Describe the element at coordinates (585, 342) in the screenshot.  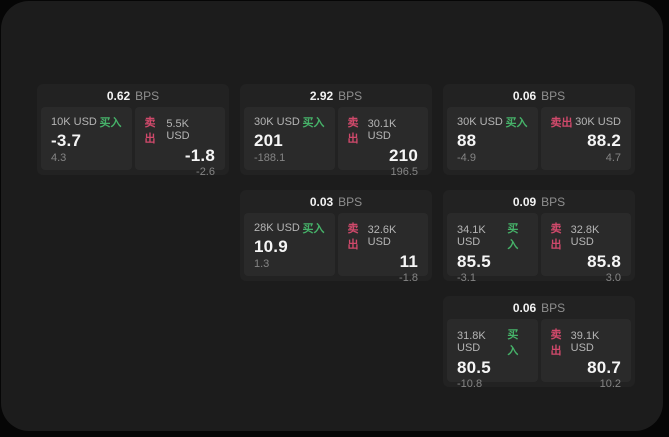
I see `sell-size-label: 39.1K USD` at that location.